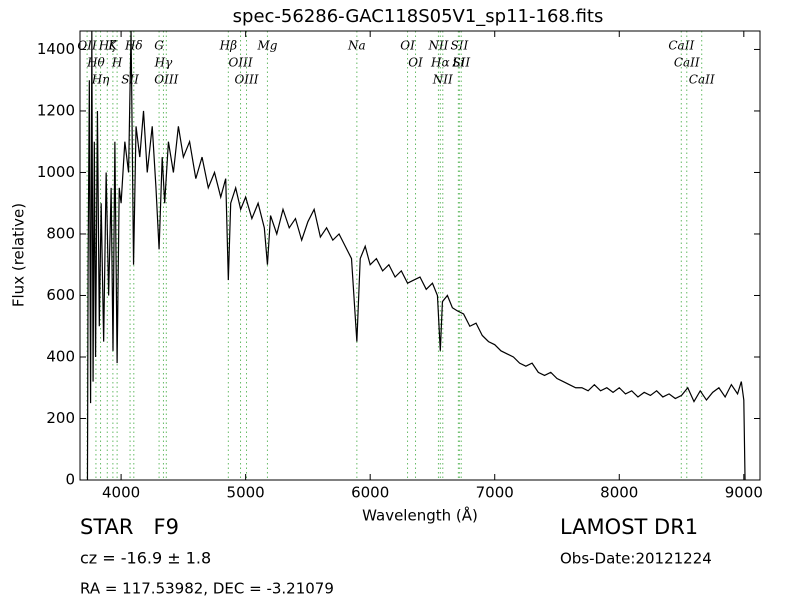 The height and width of the screenshot is (600, 800). Describe the element at coordinates (636, 559) in the screenshot. I see `obs-date: Obs-Date:20121224` at that location.